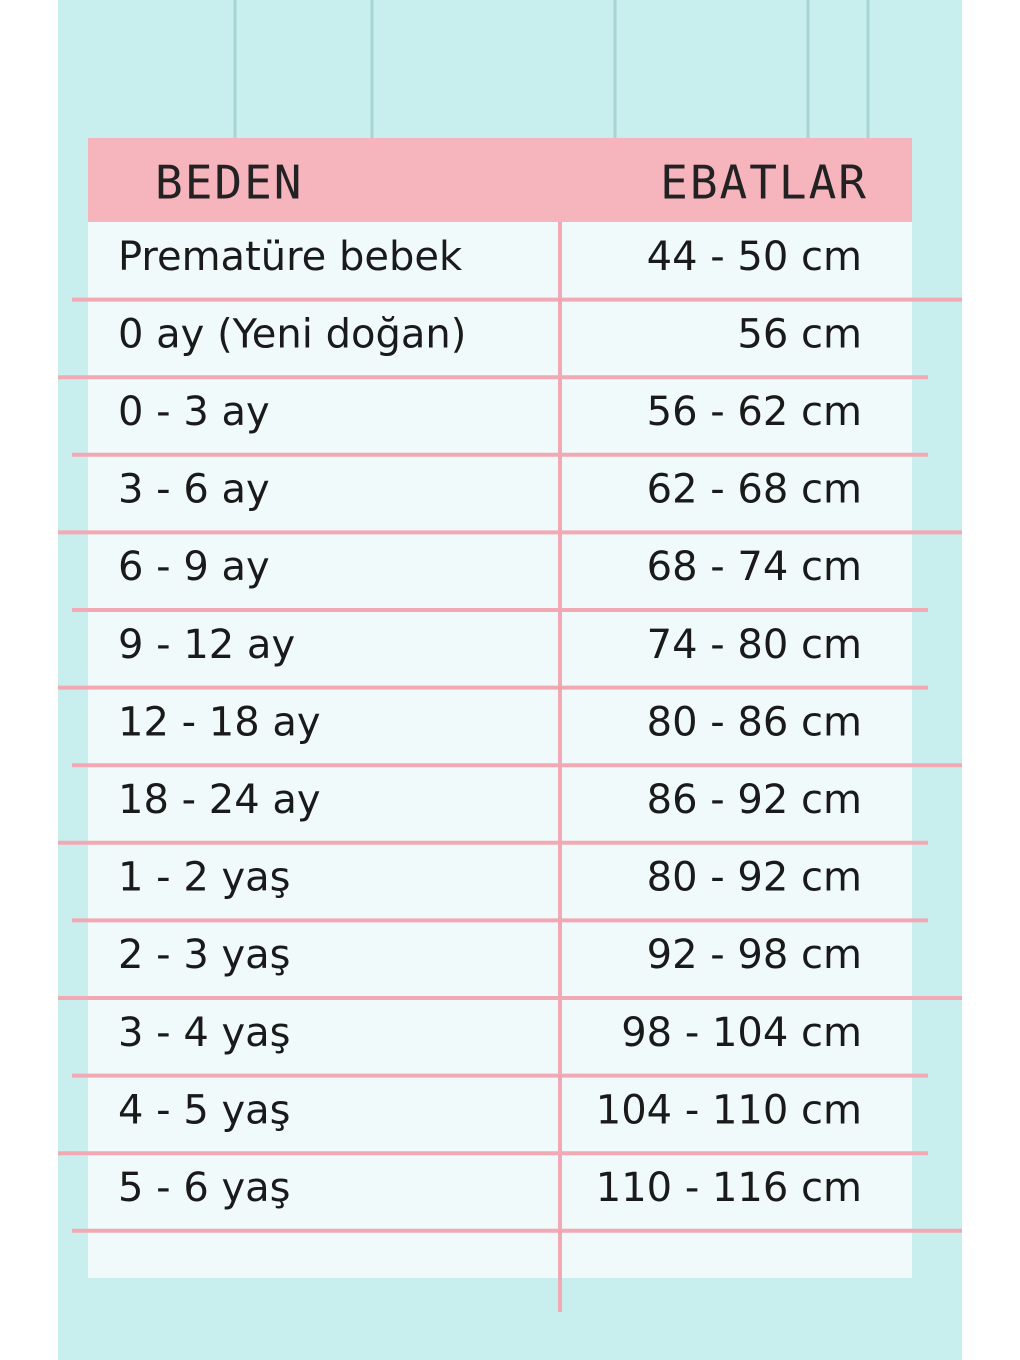 The image size is (1020, 1360). Describe the element at coordinates (292, 334) in the screenshot. I see `size-label: 0 ay (Yeni doğan)` at that location.